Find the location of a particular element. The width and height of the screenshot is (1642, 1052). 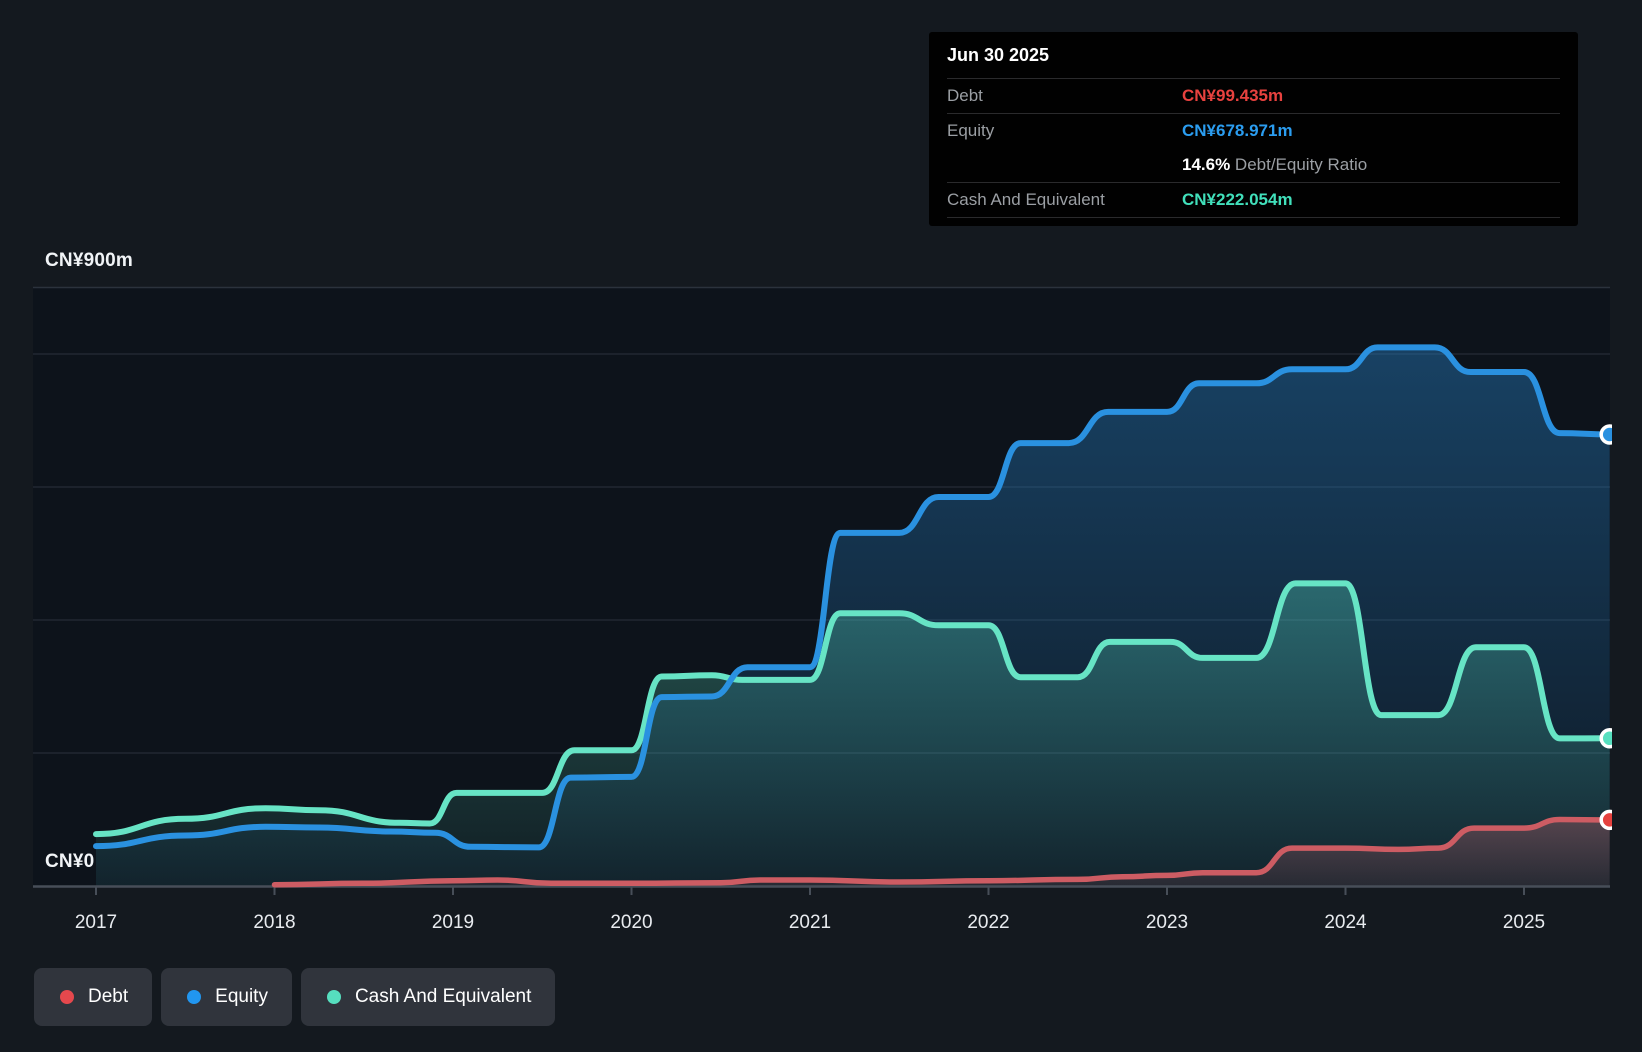

x-axis-year-label: 2019 is located at coordinates (453, 922).